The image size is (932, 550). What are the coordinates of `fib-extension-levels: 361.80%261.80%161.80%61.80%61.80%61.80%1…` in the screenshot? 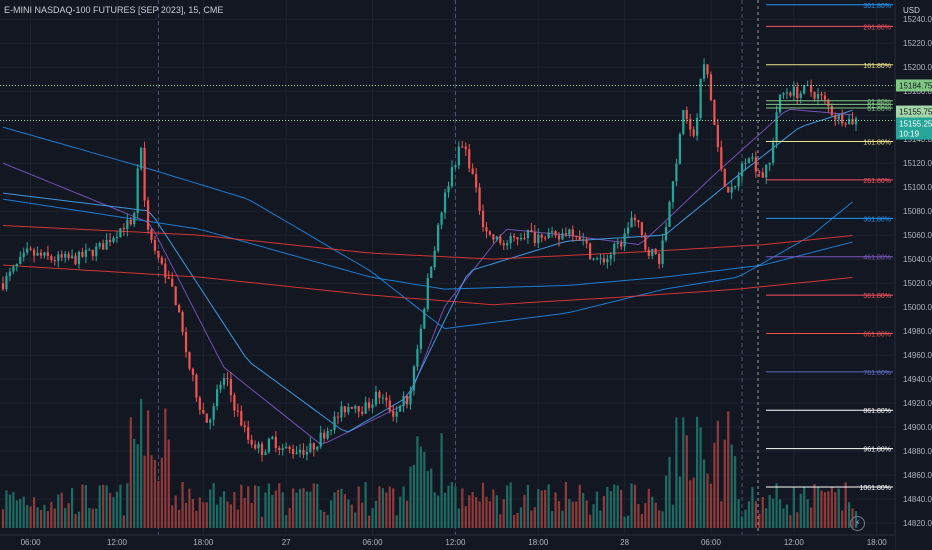 It's located at (825, 267).